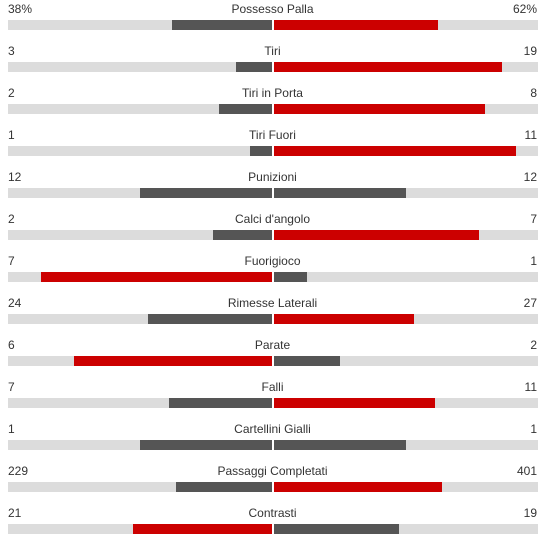  I want to click on stat-row-tiri-fuori: 1 Tiri Fuori 11, so click(272, 147).